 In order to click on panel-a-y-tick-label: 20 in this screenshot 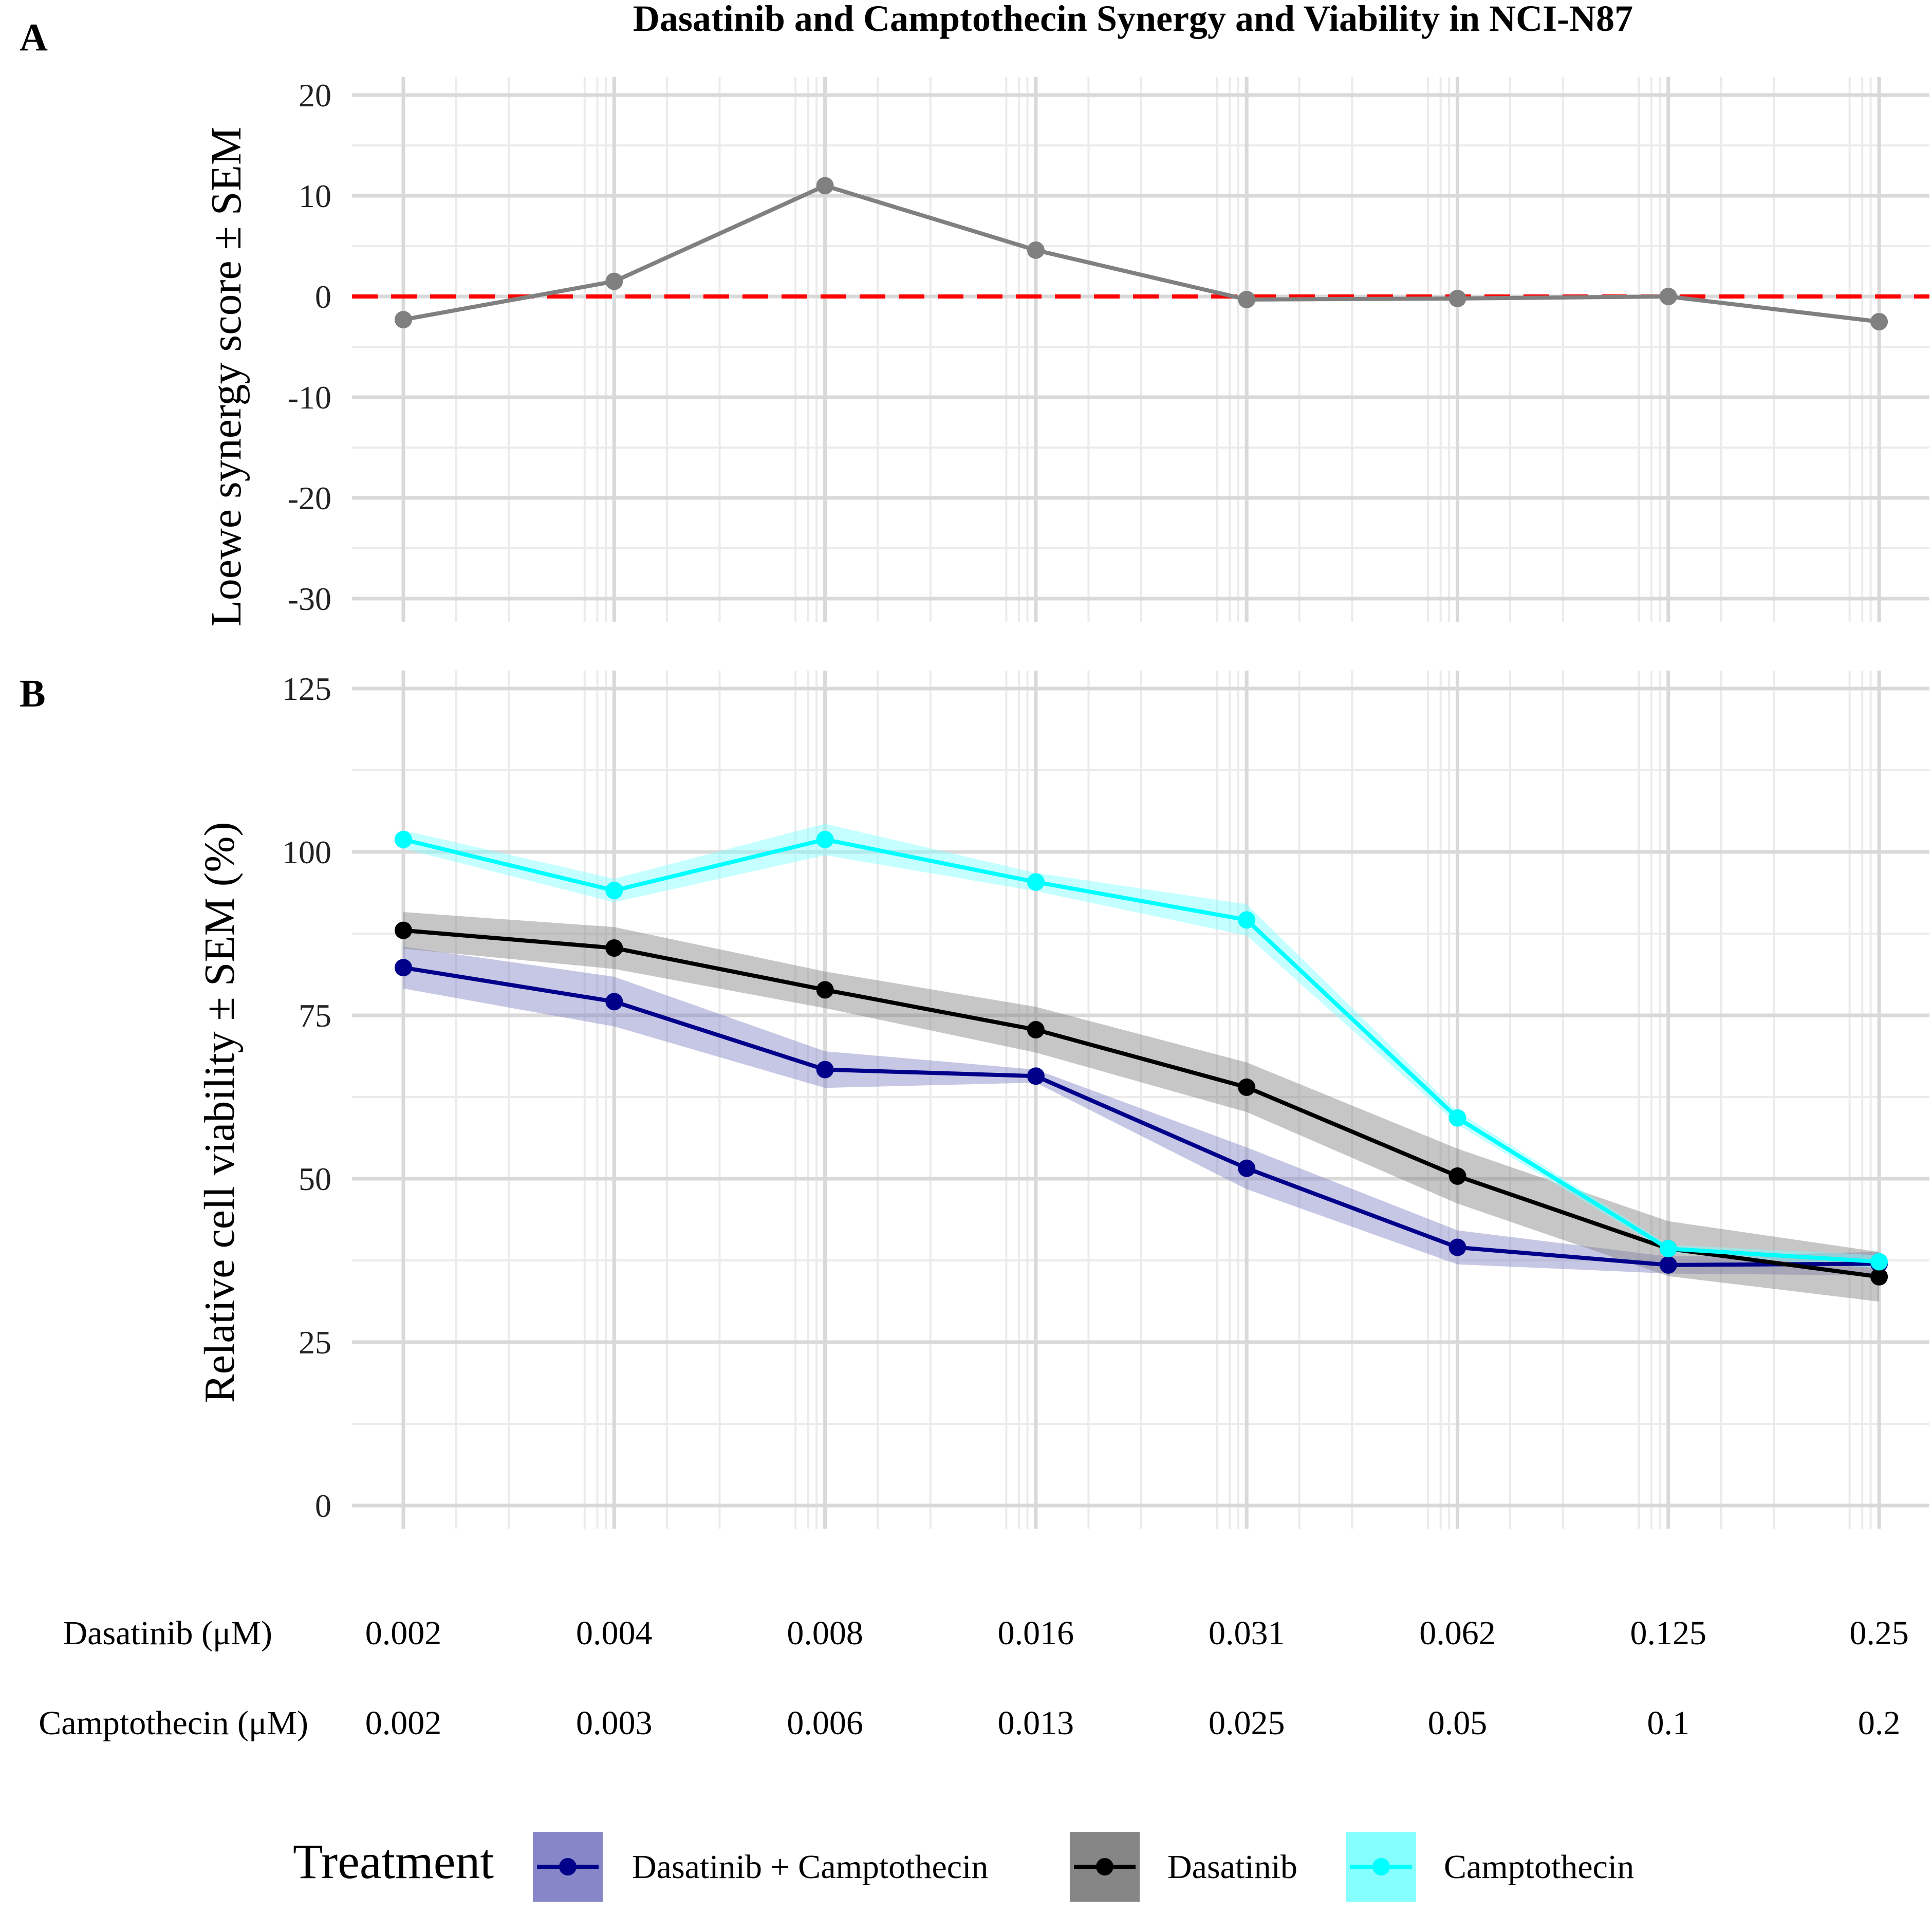, I will do `click(315, 96)`.